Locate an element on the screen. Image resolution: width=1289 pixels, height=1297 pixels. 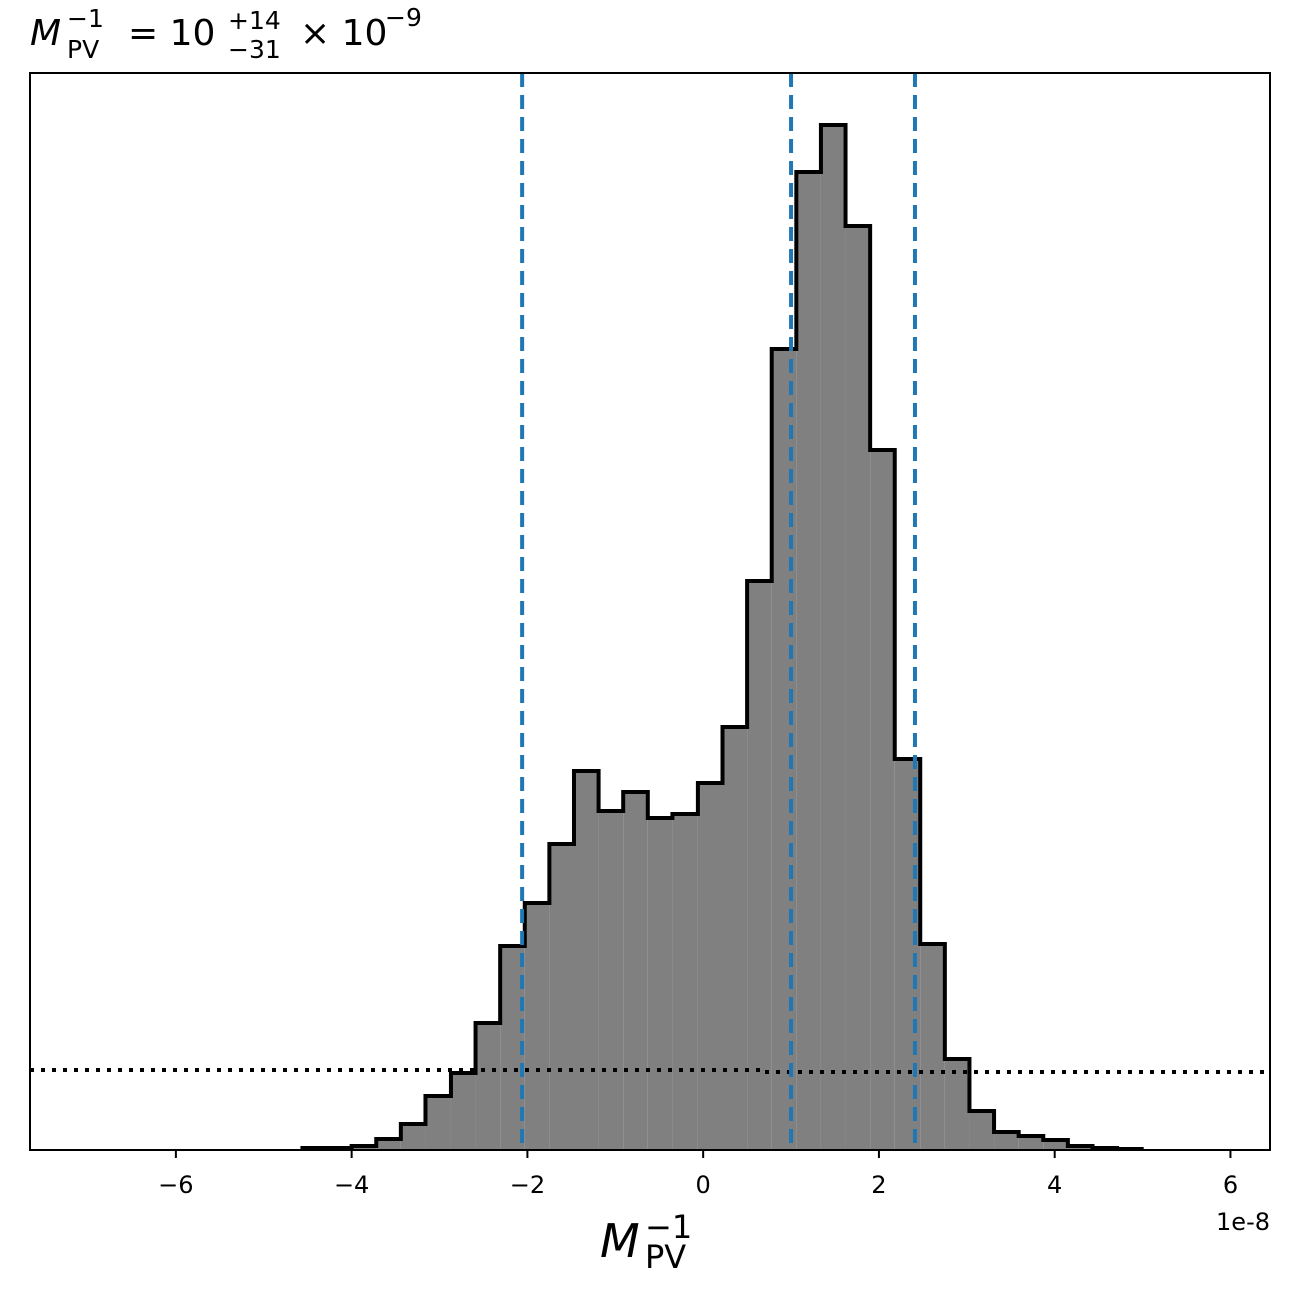
title-equals: = 10 is located at coordinates (171, 33).